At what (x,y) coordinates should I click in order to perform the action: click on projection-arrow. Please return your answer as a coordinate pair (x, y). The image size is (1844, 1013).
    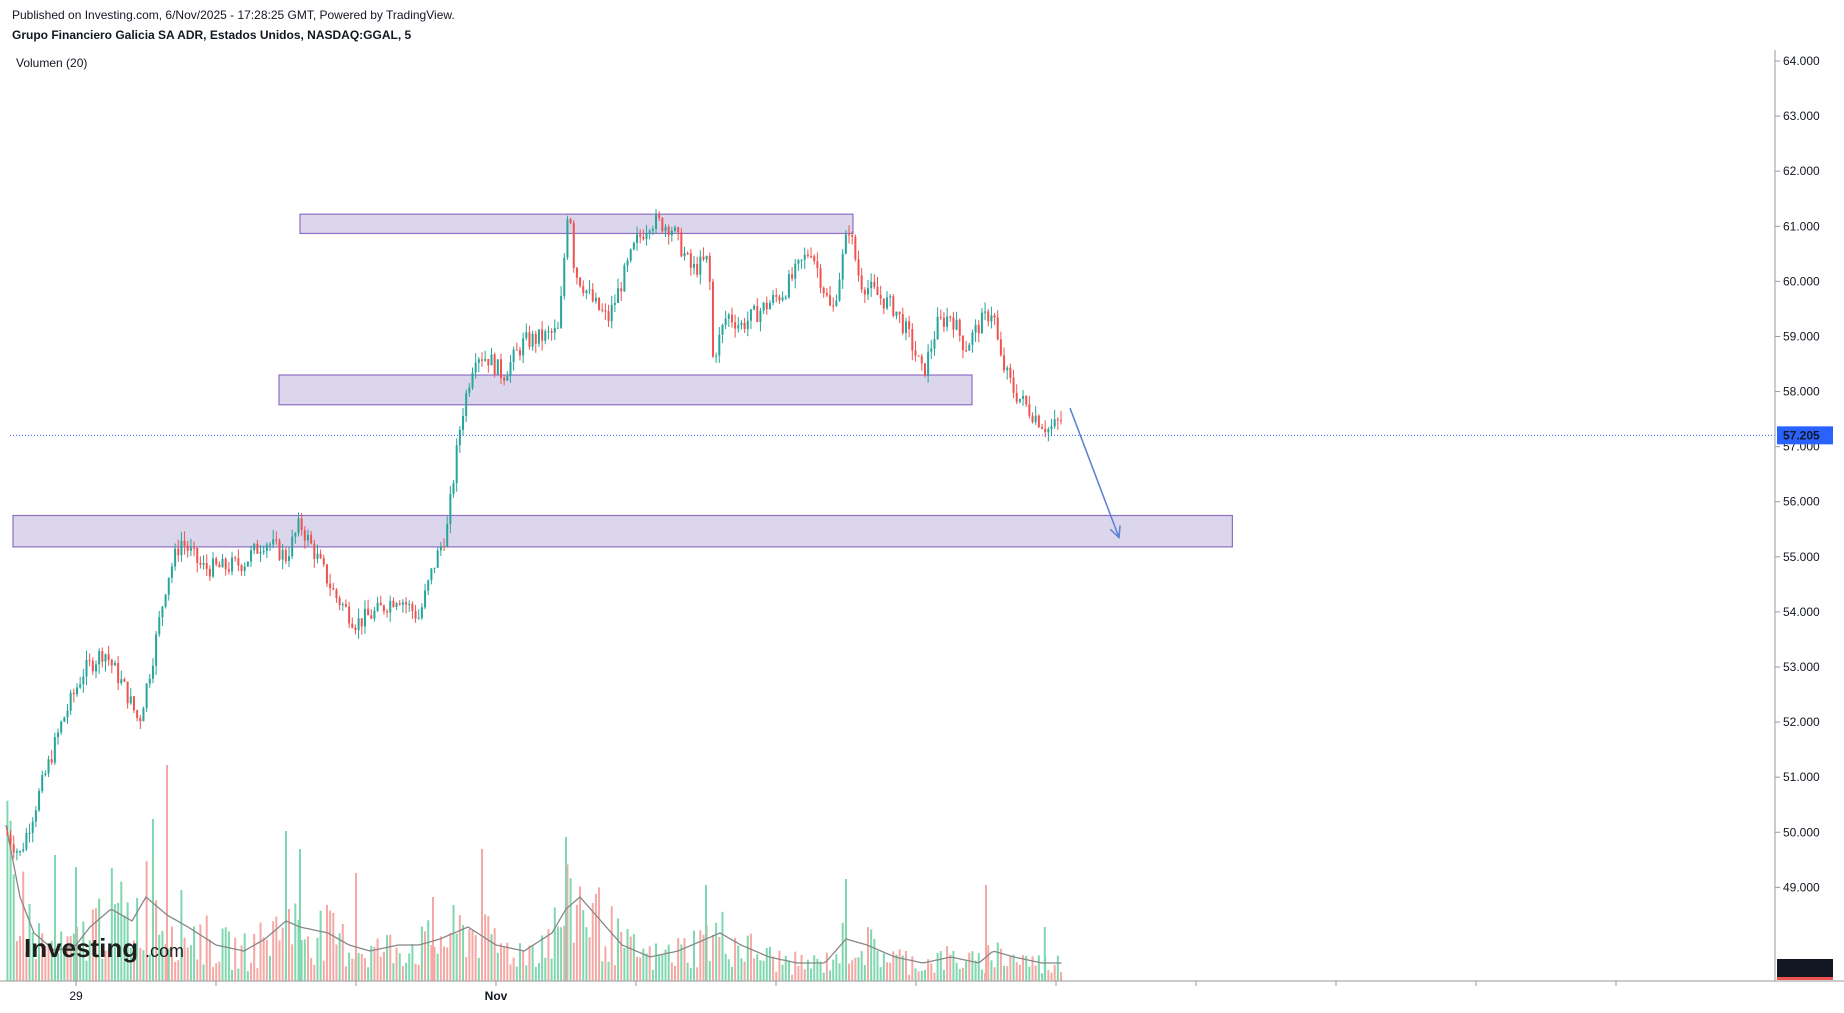
    Looking at the image, I should click on (1095, 473).